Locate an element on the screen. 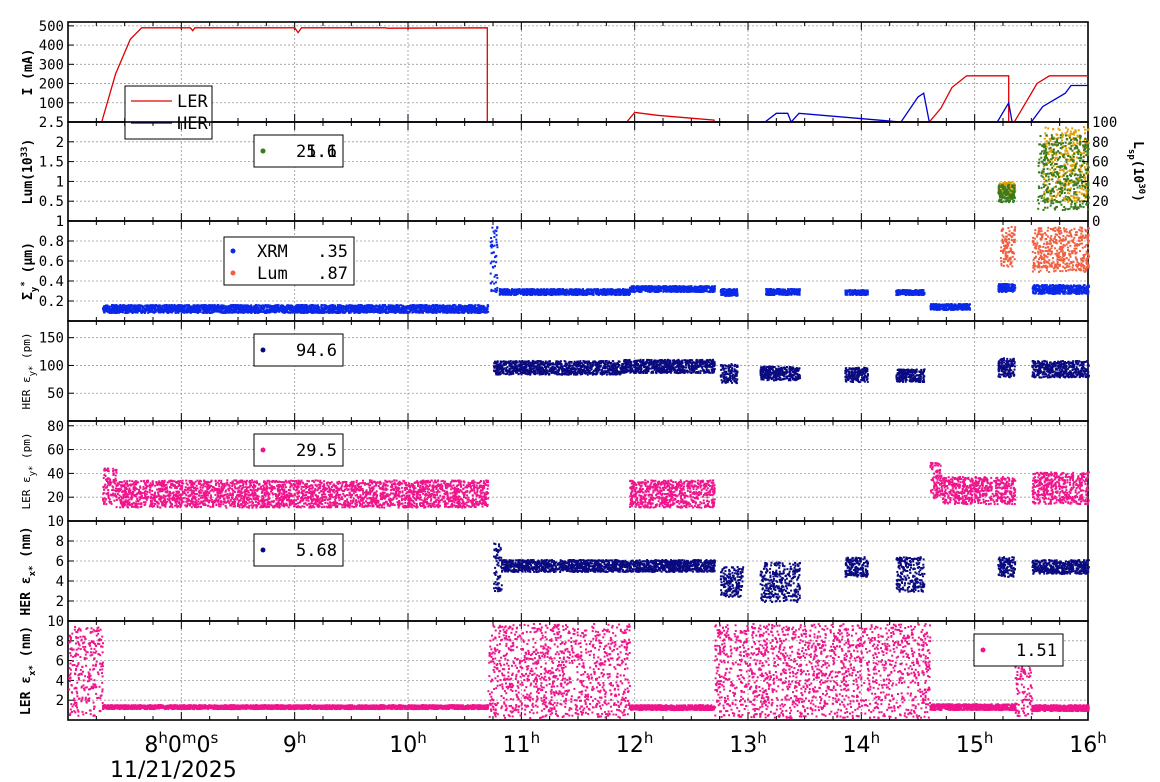  y-axis-label: Lum(1033) is located at coordinates (28, 172).